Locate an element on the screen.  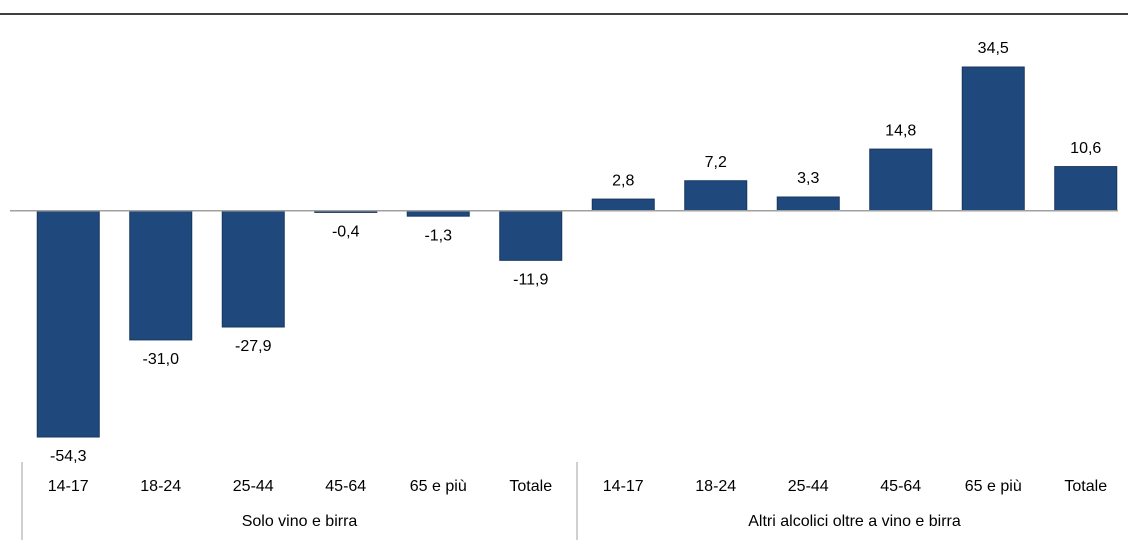
value-label: 34,5 is located at coordinates (993, 48).